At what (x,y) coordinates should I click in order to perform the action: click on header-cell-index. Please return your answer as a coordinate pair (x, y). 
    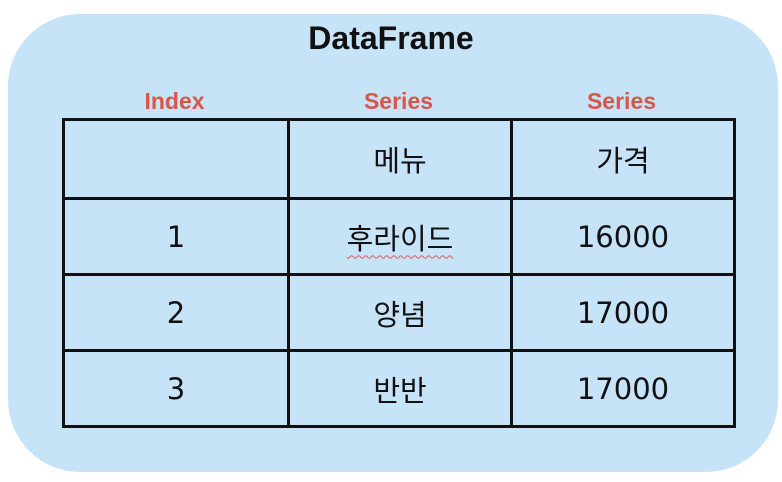
    Looking at the image, I should click on (176, 159).